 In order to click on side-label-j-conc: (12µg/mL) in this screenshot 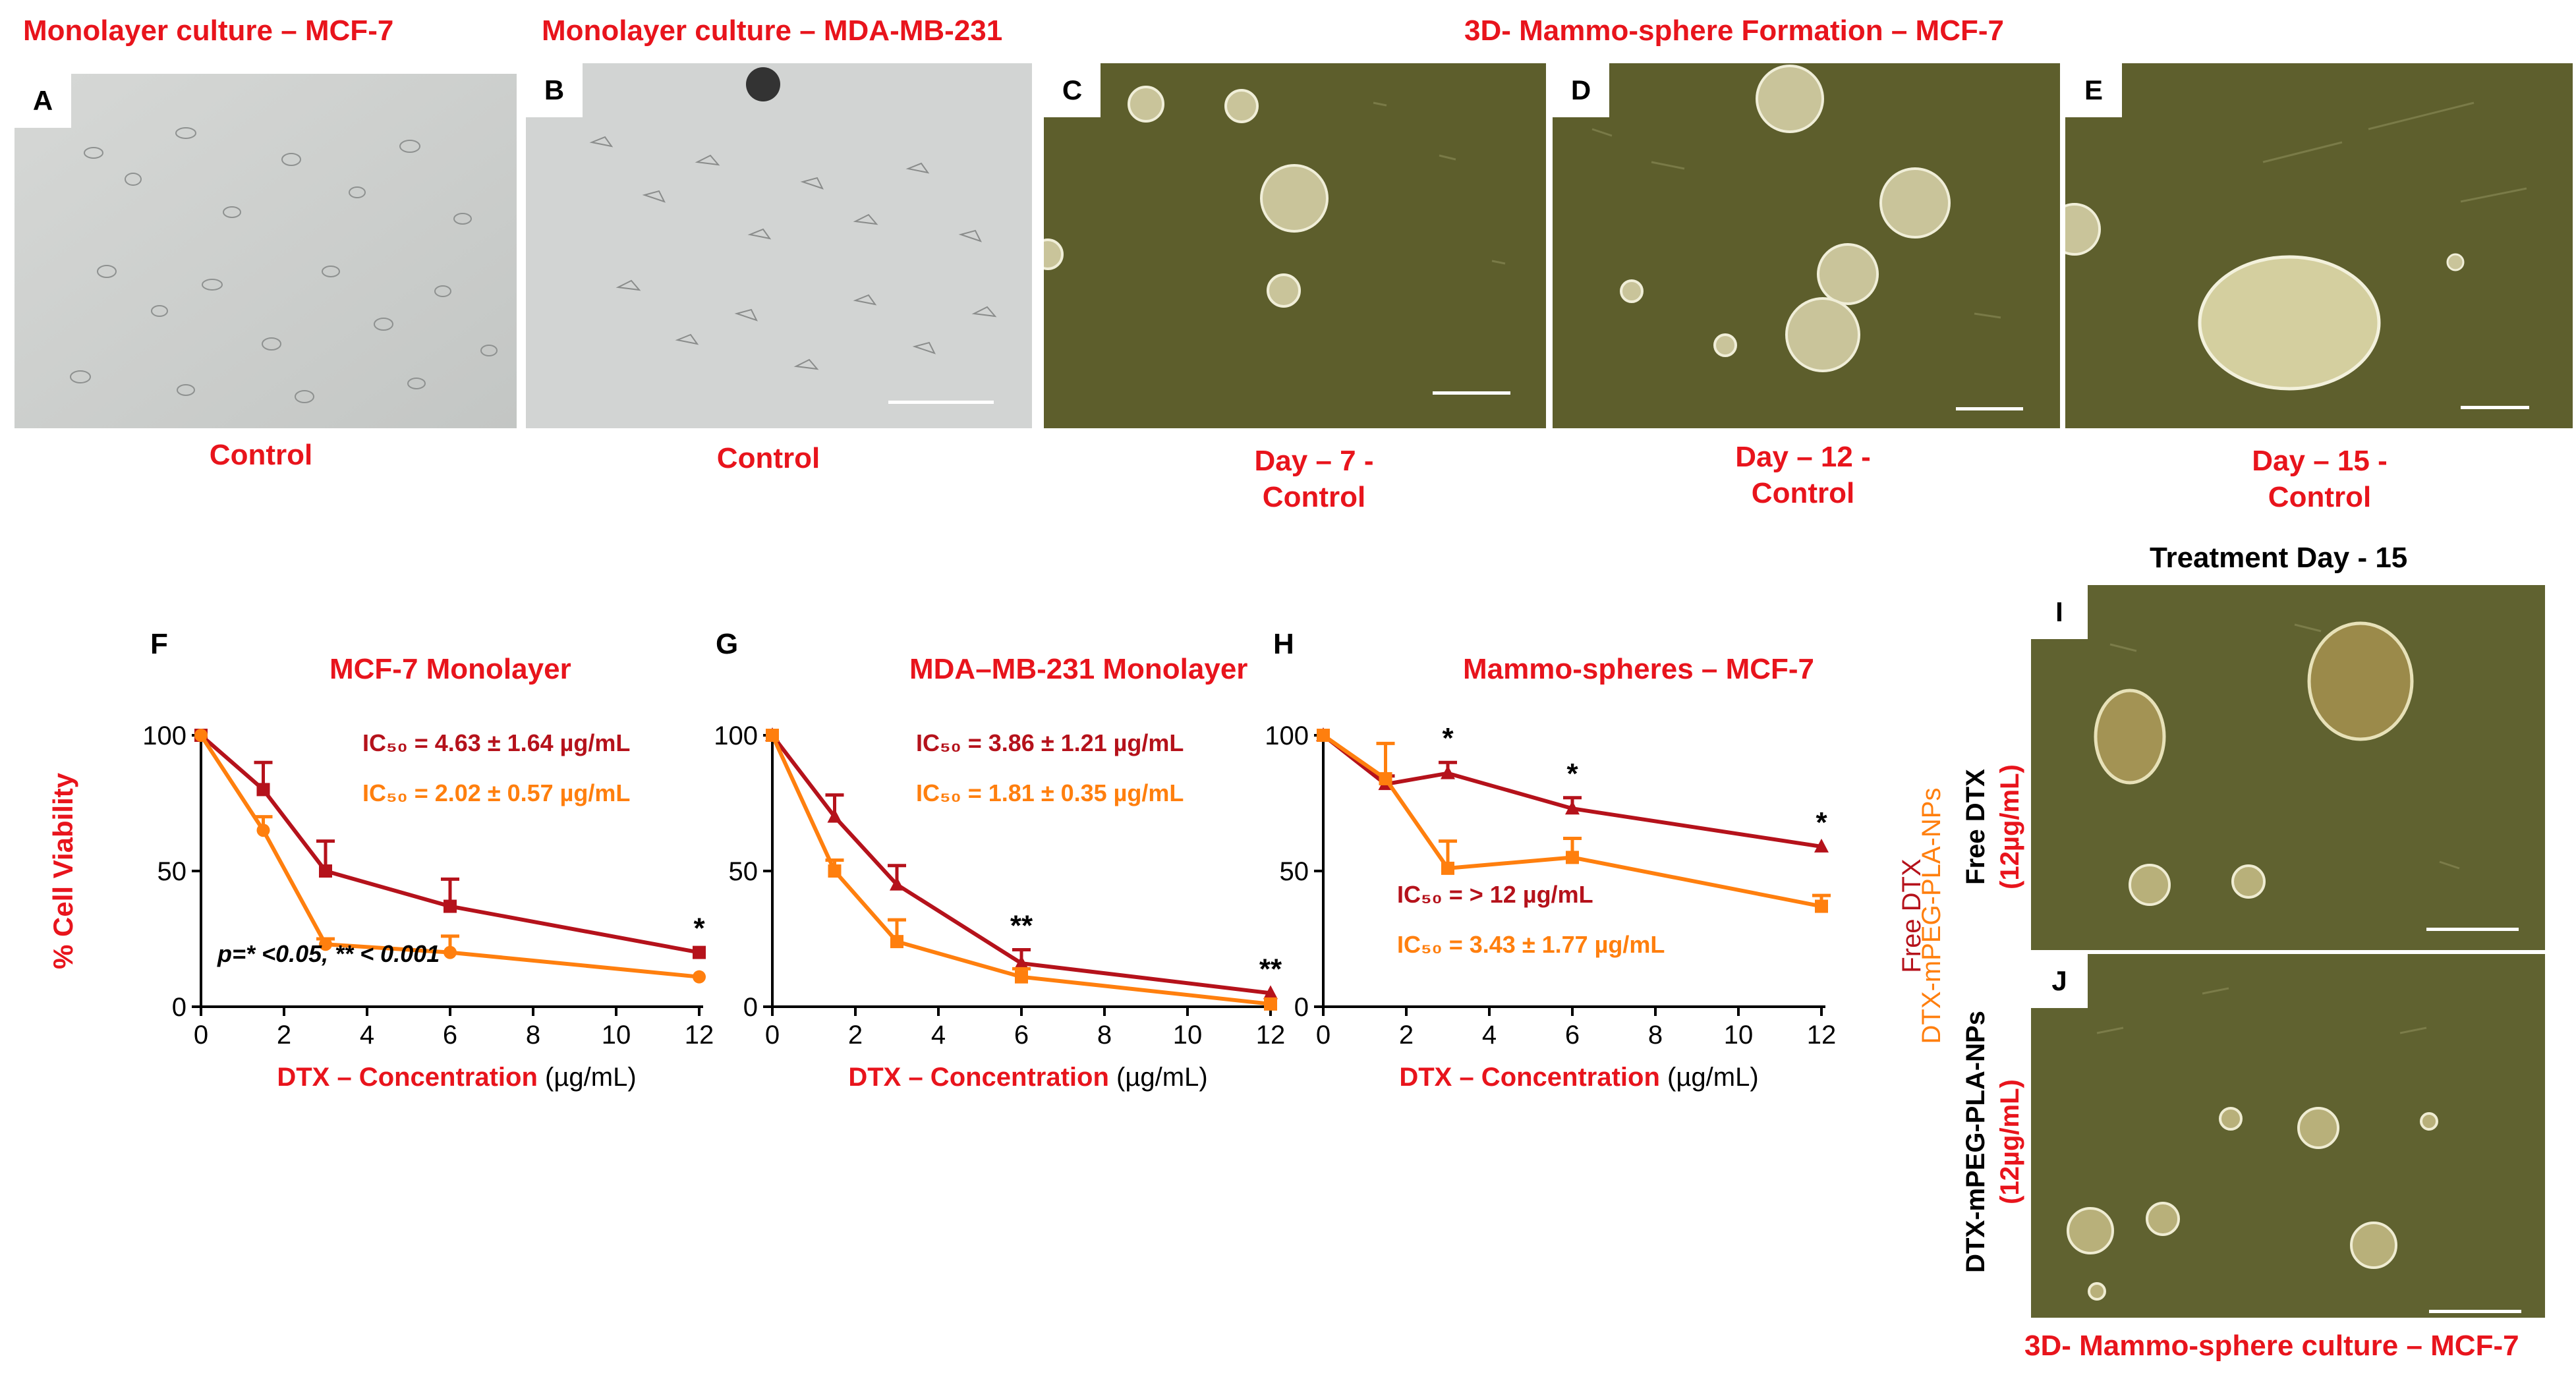, I will do `click(2010, 1141)`.